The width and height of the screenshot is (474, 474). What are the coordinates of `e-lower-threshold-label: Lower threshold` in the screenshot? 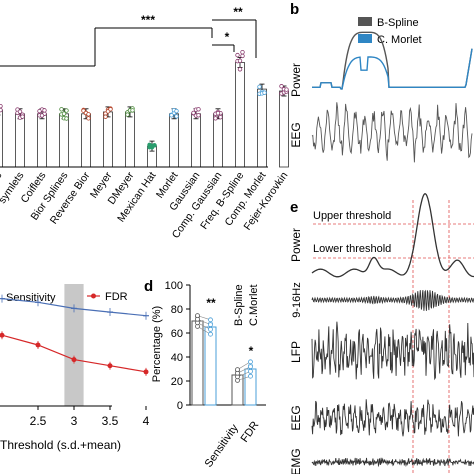 It's located at (352, 249).